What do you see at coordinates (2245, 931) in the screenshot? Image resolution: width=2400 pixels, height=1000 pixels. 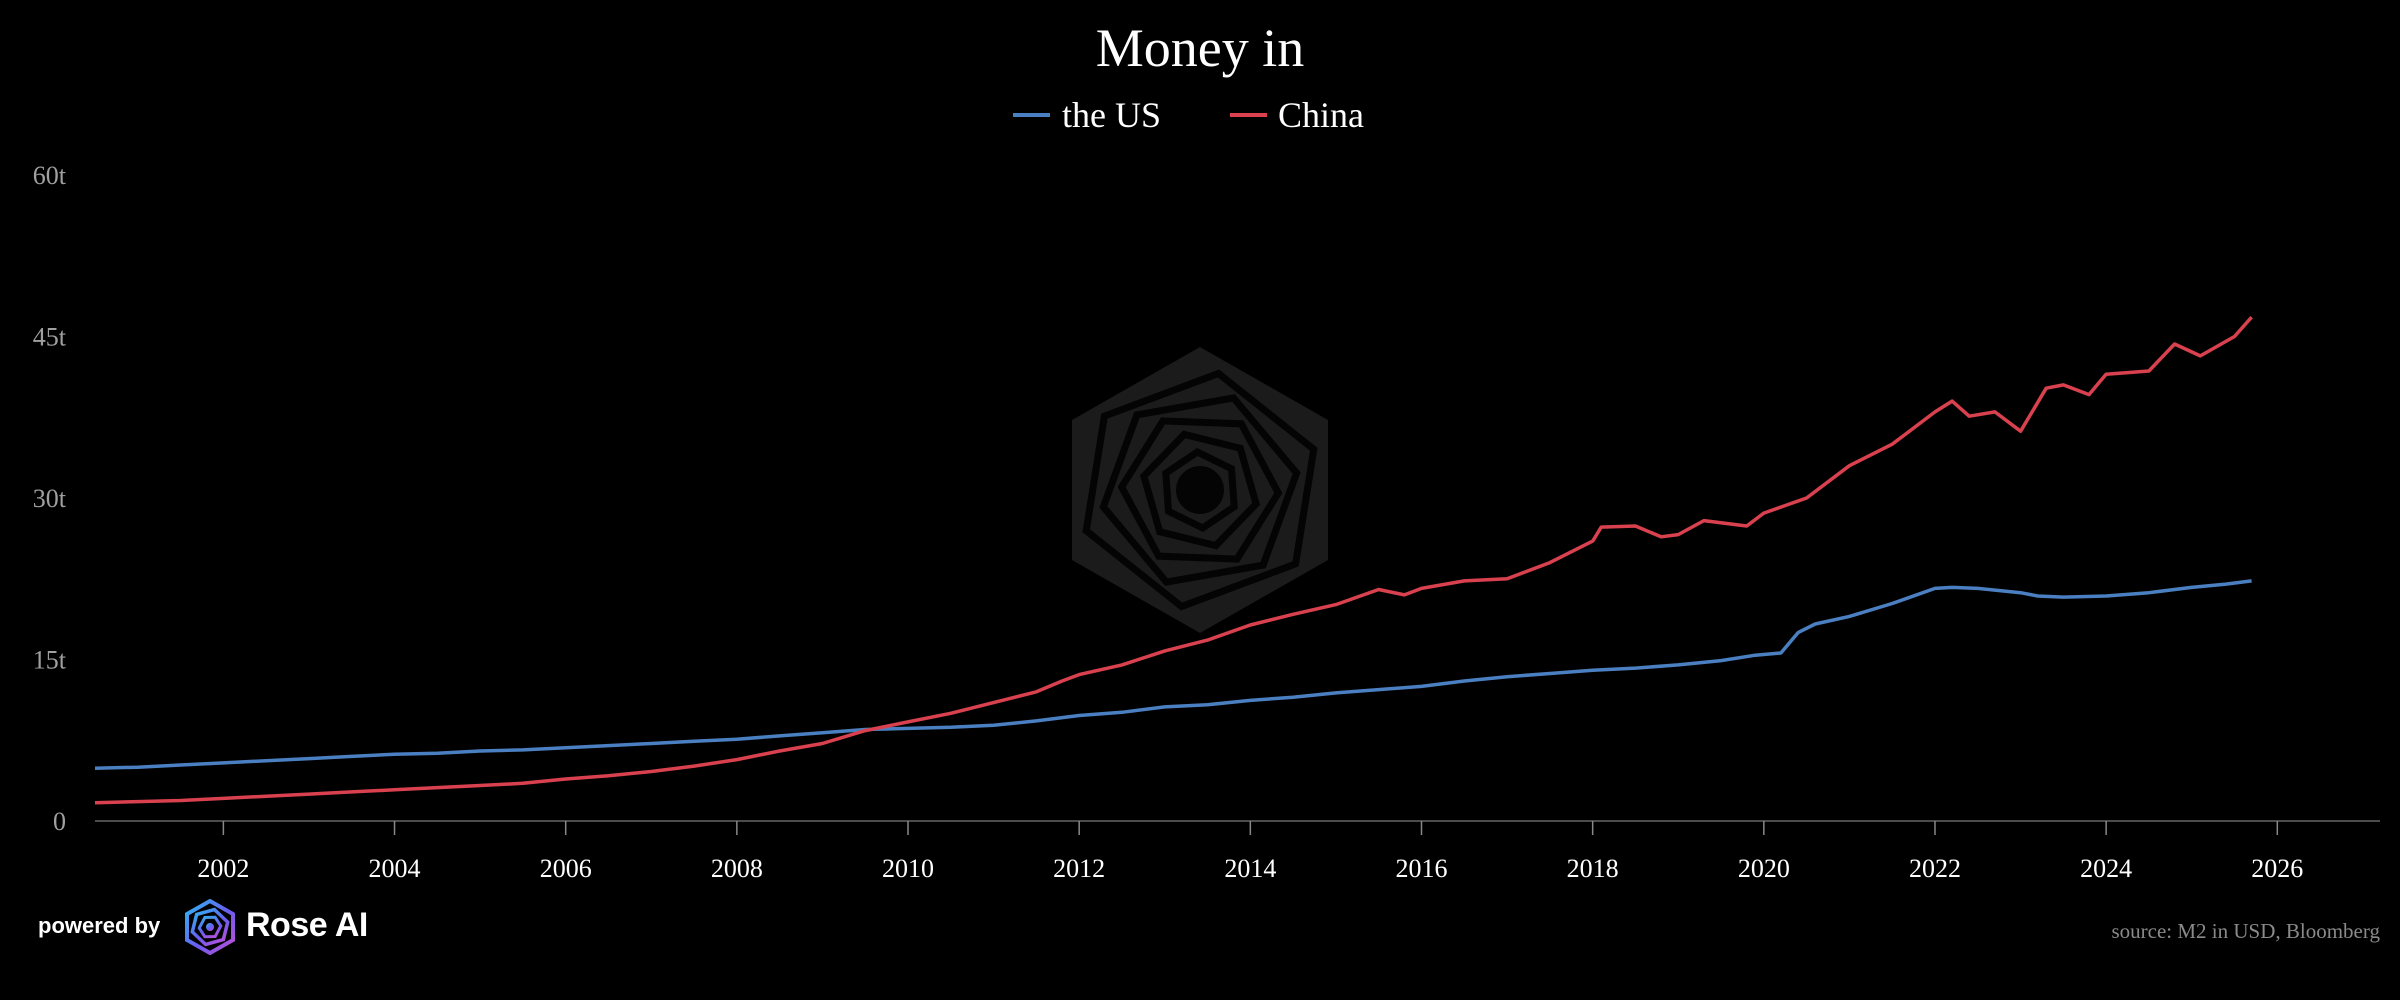 I see `source-note: source: M2 in USD, Bloomberg` at bounding box center [2245, 931].